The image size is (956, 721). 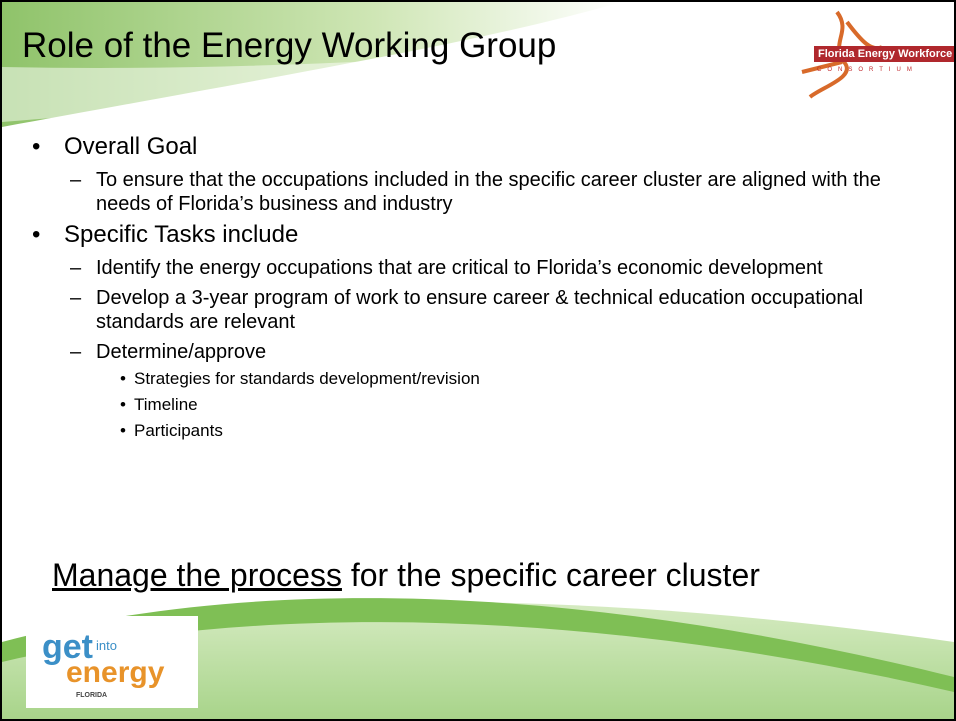 What do you see at coordinates (478, 147) in the screenshot?
I see `bullet: Overall Goal` at bounding box center [478, 147].